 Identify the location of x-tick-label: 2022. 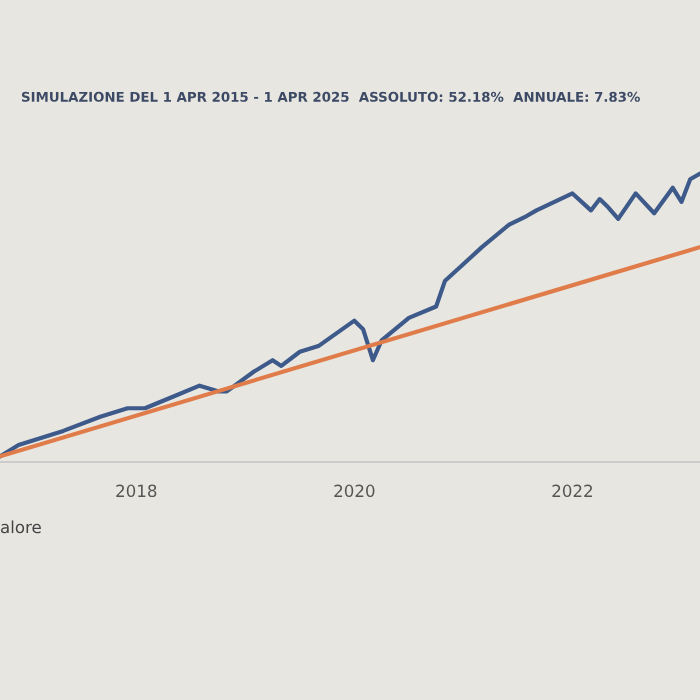
(572, 491).